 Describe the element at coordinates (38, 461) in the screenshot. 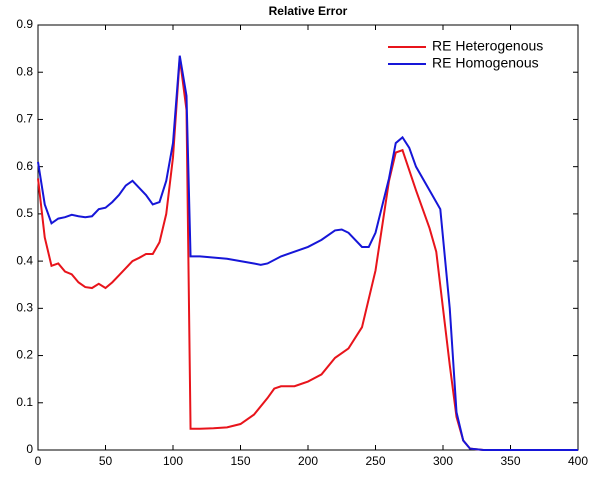

I see `x-tick-label: 0` at that location.